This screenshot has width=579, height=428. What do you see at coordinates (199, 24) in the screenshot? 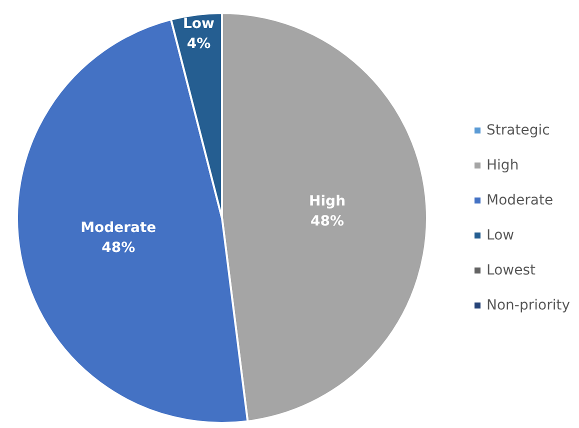
I see `slice-label: Low` at bounding box center [199, 24].